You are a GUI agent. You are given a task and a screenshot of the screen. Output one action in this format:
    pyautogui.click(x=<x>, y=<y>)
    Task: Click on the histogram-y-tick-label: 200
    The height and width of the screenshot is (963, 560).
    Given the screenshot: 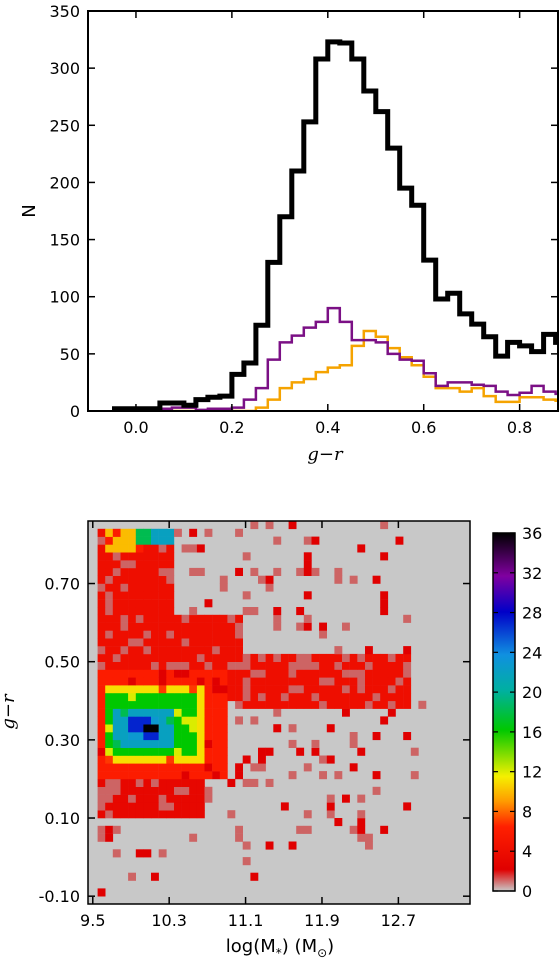 What is the action you would take?
    pyautogui.click(x=64, y=182)
    